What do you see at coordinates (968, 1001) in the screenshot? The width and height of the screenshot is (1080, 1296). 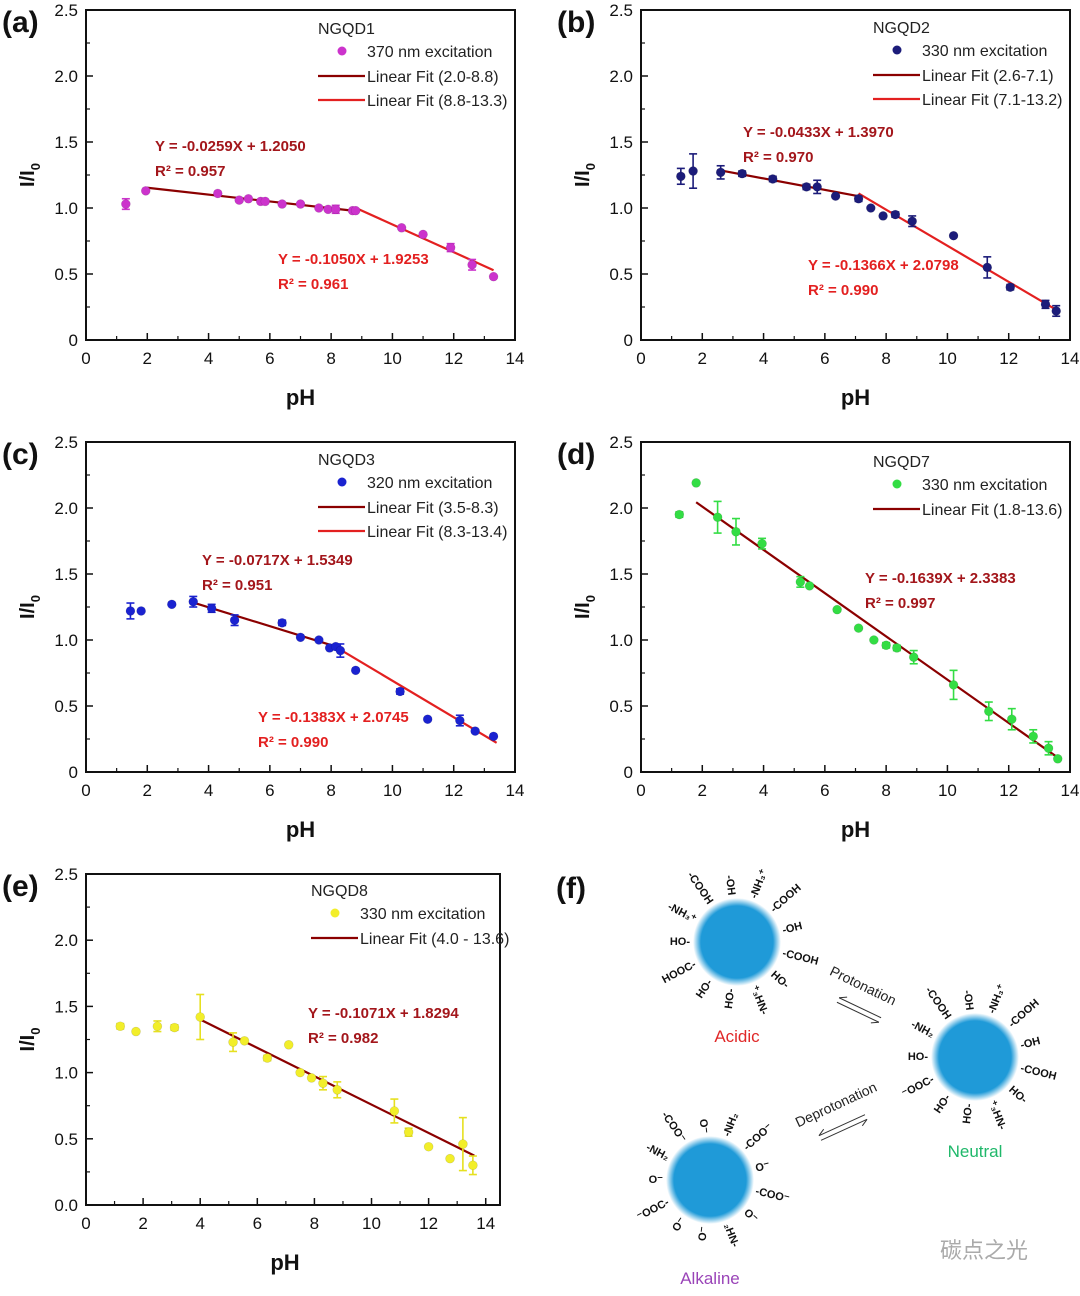 I see `functional-group-label: -OH` at bounding box center [968, 1001].